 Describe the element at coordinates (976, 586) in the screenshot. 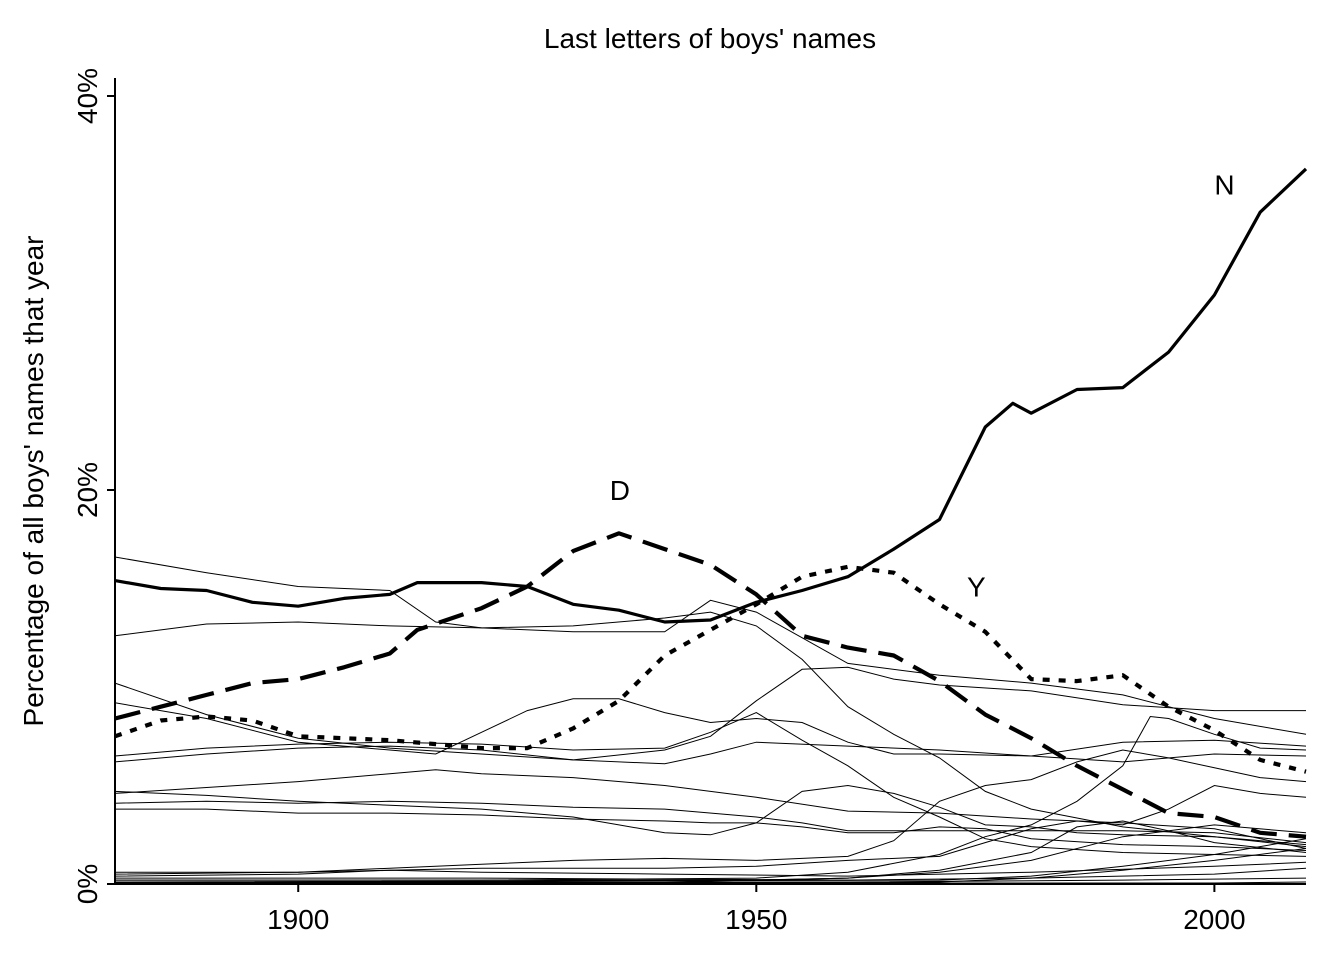

I see `series-label-y: Y` at that location.